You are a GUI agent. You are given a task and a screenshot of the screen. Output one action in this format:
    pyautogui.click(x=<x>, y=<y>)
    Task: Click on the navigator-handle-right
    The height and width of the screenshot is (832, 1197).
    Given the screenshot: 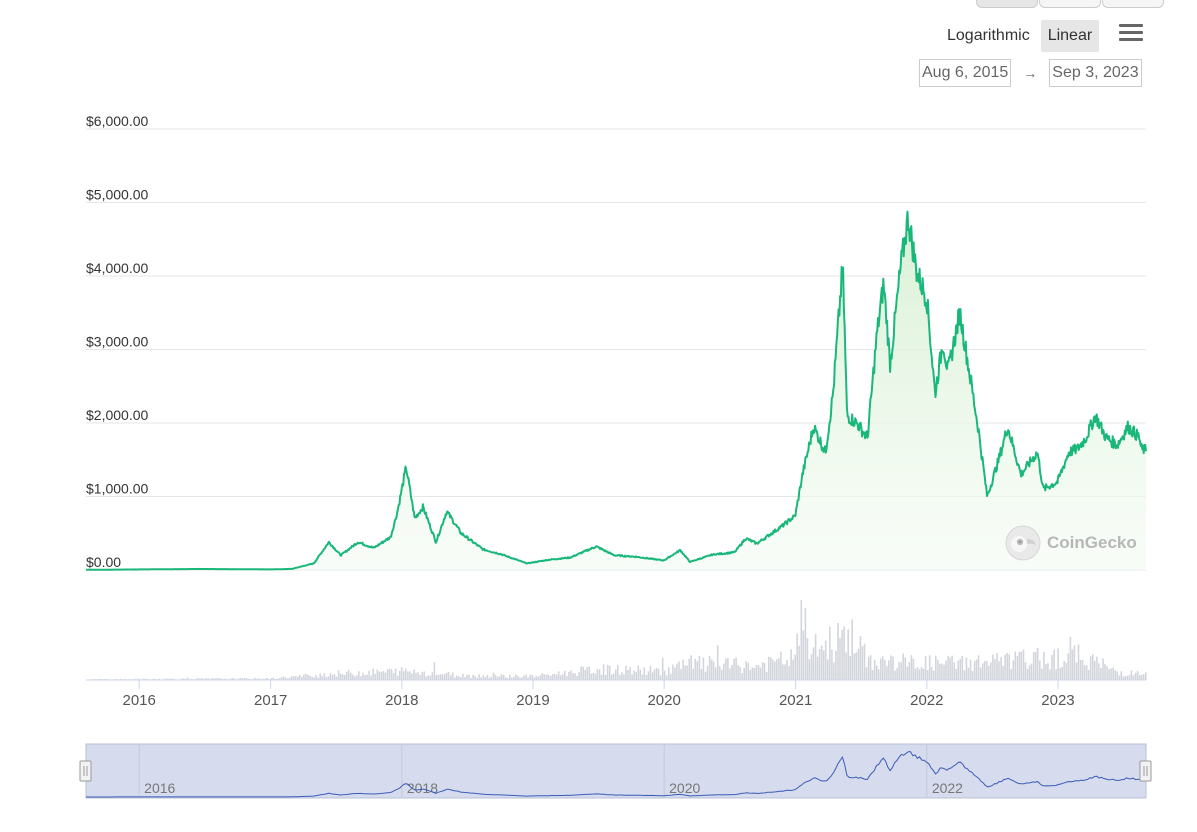 What is the action you would take?
    pyautogui.click(x=1145, y=771)
    